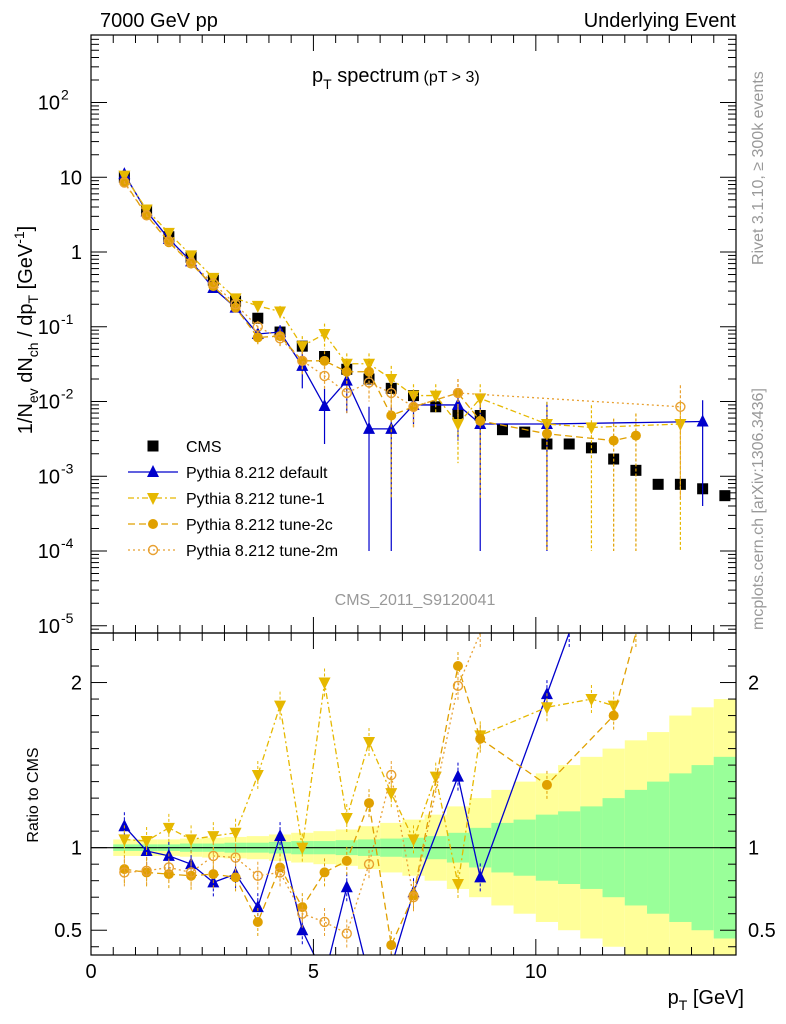  I want to click on xlabel: pT [GeV], so click(706, 1000).